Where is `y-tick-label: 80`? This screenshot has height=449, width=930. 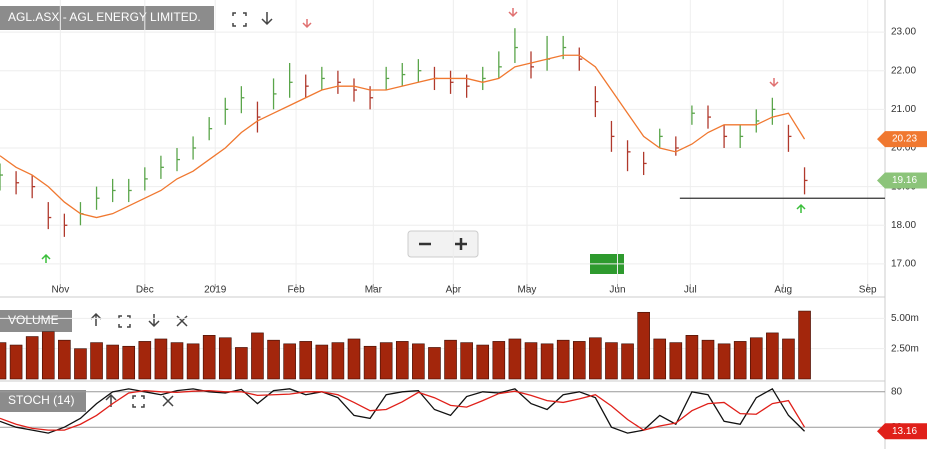
y-tick-label: 80 is located at coordinates (897, 391).